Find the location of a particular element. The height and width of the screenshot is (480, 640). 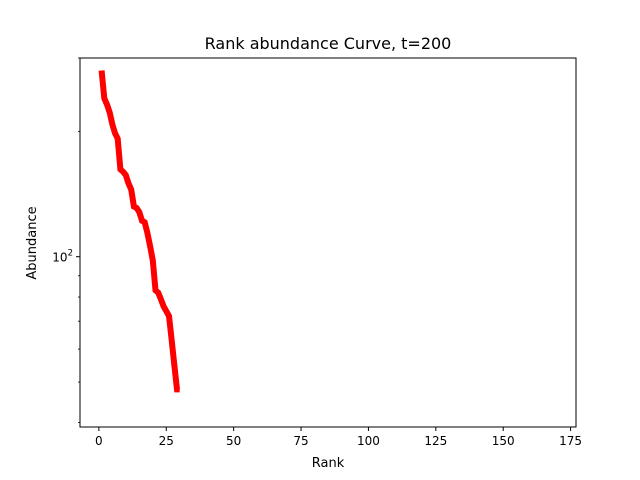

y-axis-label: Abundance is located at coordinates (32, 242).